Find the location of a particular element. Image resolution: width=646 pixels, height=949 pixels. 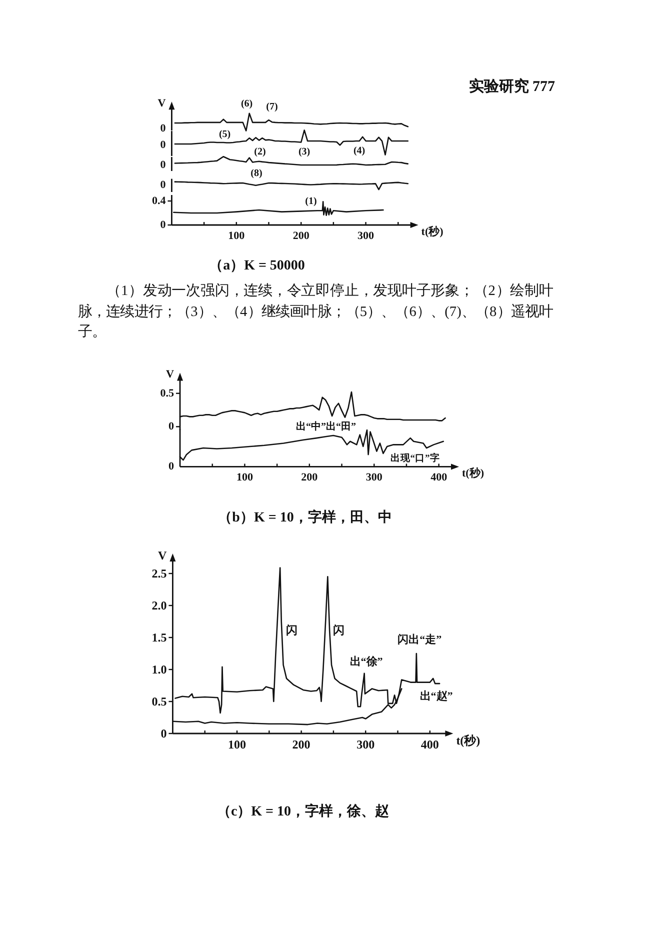

annotation: (7) is located at coordinates (272, 107).